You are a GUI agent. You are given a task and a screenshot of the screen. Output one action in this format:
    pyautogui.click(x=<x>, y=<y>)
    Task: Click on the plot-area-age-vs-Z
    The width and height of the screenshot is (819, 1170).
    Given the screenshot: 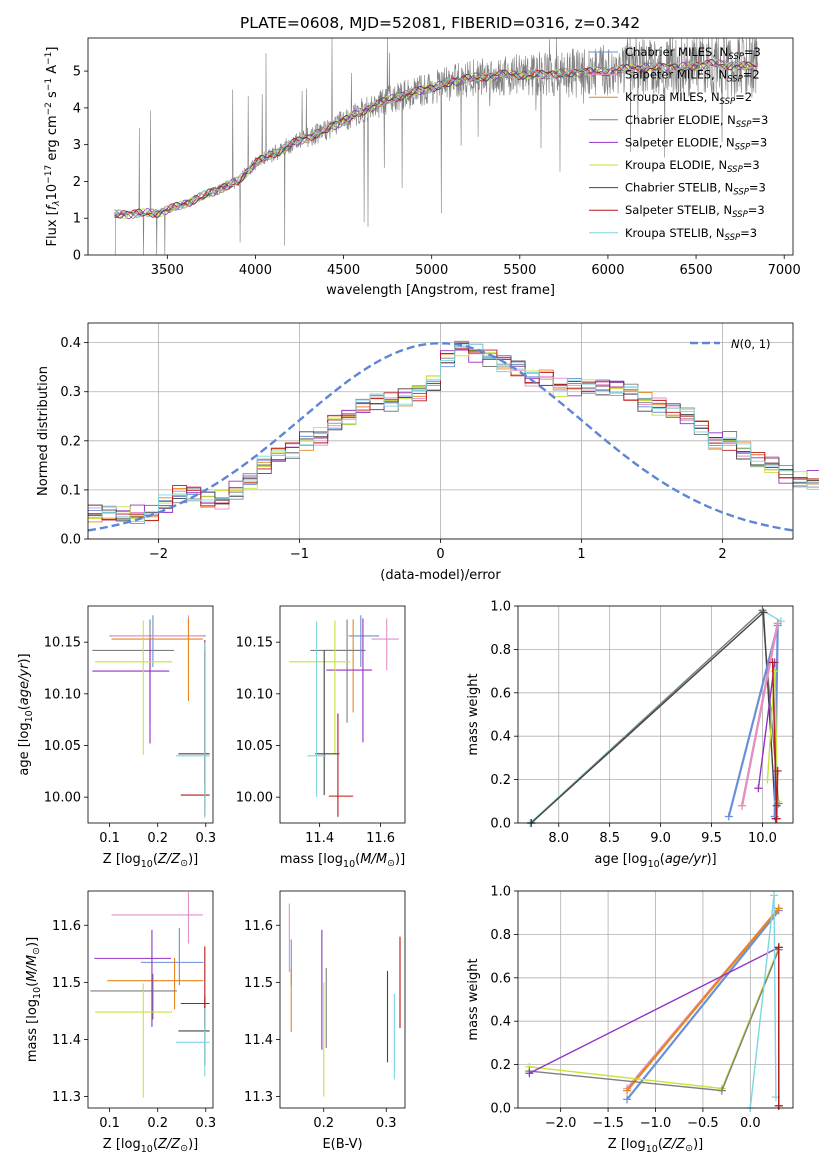 What is the action you would take?
    pyautogui.click(x=151, y=716)
    